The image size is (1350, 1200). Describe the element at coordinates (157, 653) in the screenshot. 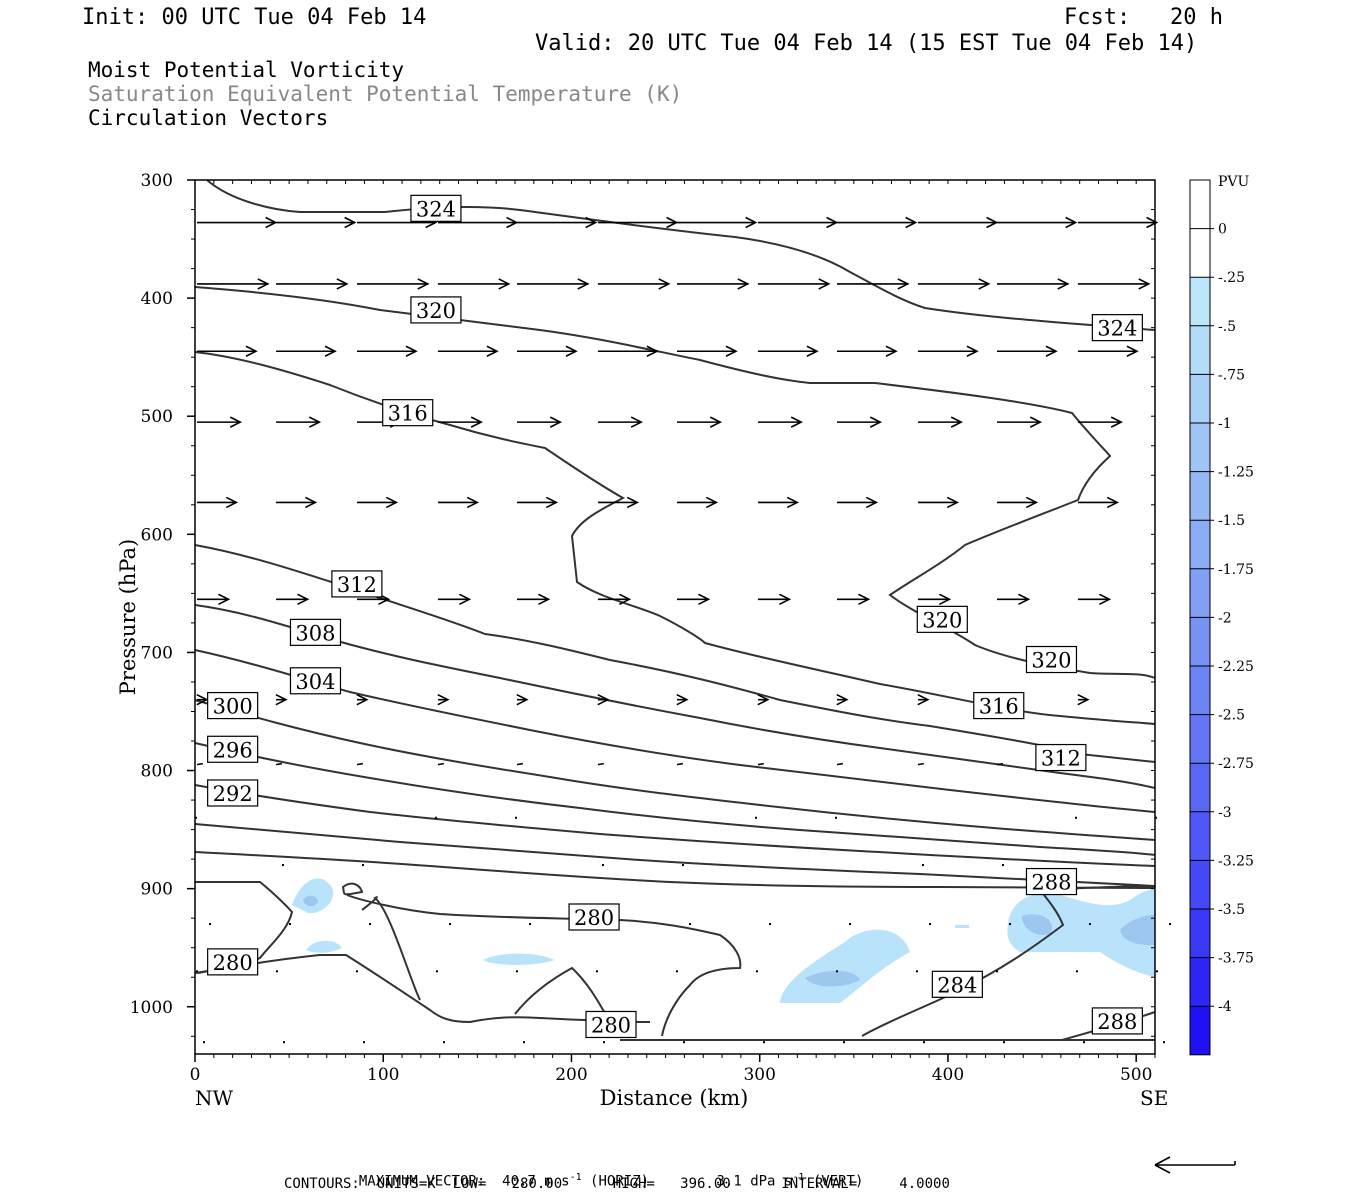

I see `y-tick-label: 700` at that location.